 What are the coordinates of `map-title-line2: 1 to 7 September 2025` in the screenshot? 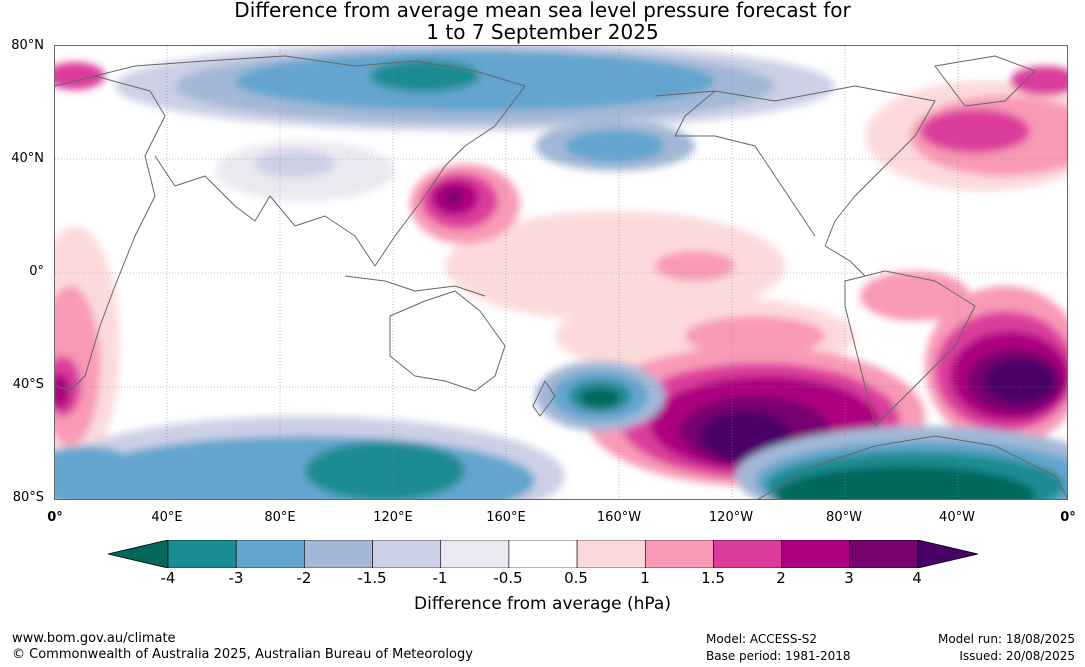 It's located at (542, 32).